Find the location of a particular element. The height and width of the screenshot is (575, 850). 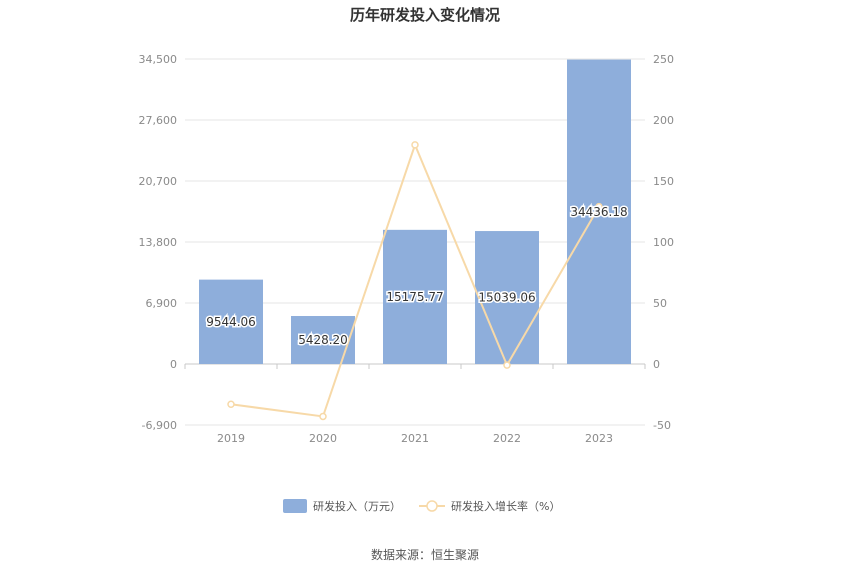

data-labels: 9544.06 5428.20 15175.77 15039.06 34436.18 is located at coordinates (417, 275).